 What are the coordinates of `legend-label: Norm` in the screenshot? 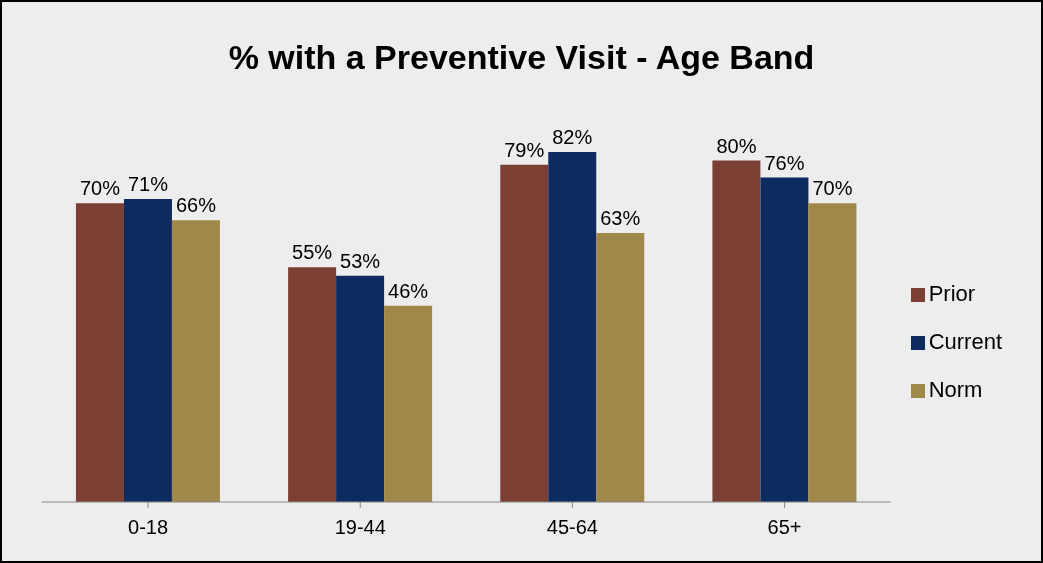 It's located at (955, 389).